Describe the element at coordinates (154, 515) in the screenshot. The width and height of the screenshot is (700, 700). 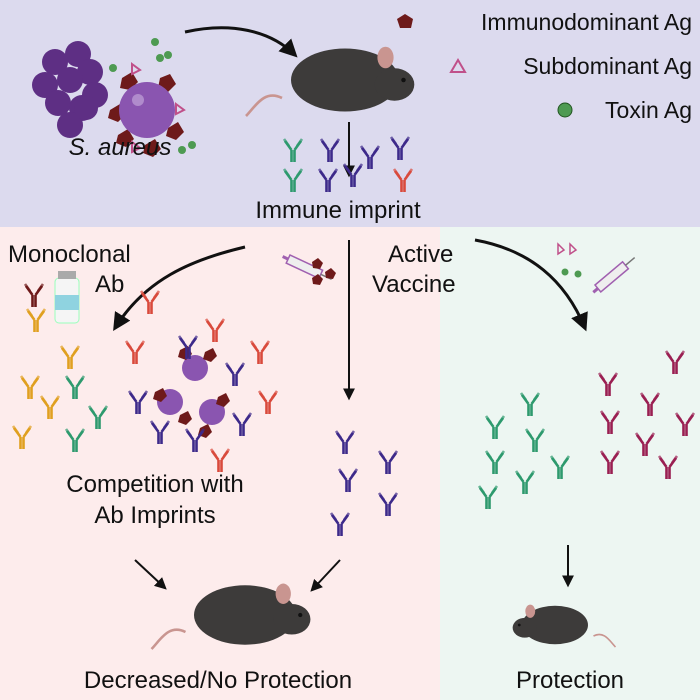
I see `competition-label-2: Ab Imprints` at that location.